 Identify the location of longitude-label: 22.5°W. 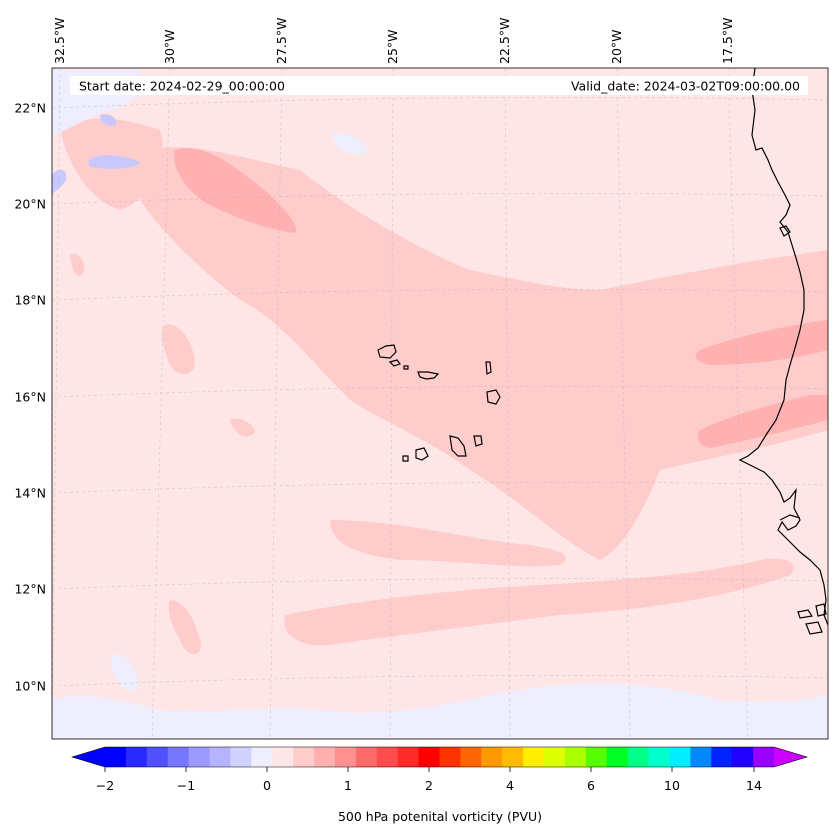
(504, 41).